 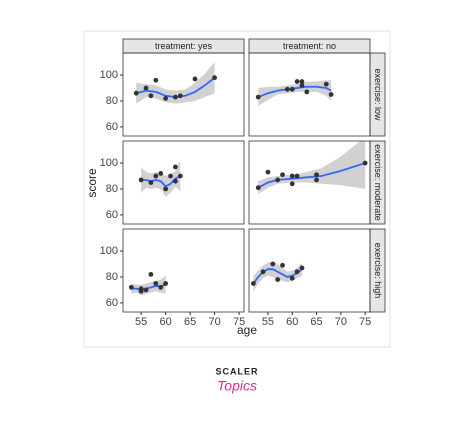 What do you see at coordinates (184, 46) in the screenshot?
I see `strip-label: treatment: yes` at bounding box center [184, 46].